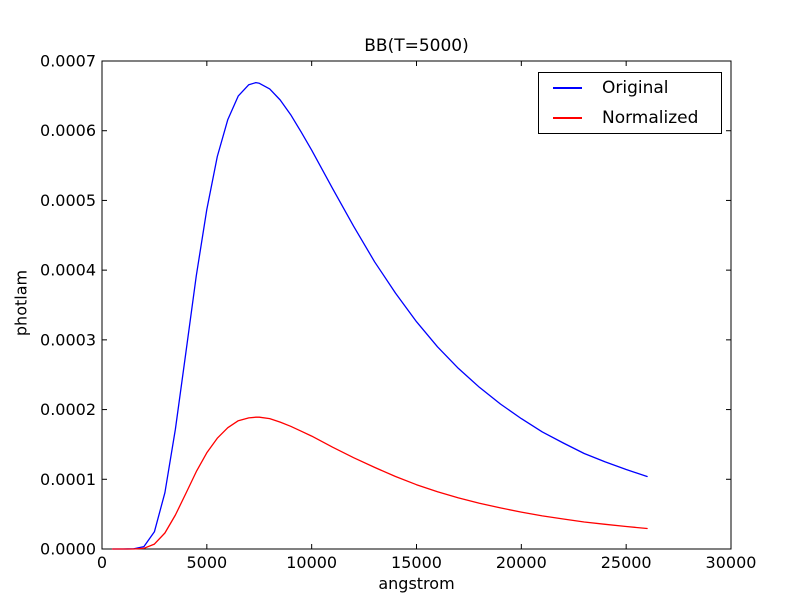 The height and width of the screenshot is (612, 812). Describe the element at coordinates (68, 130) in the screenshot. I see `y-tick-label: 0.0006` at that location.